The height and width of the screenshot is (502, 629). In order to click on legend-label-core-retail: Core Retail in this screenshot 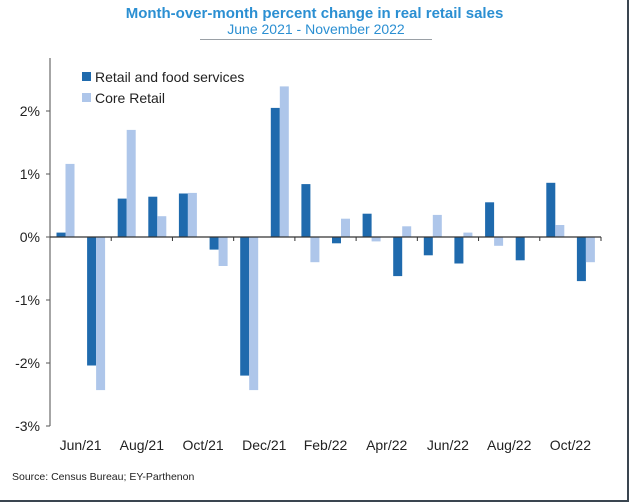, I will do `click(130, 98)`.